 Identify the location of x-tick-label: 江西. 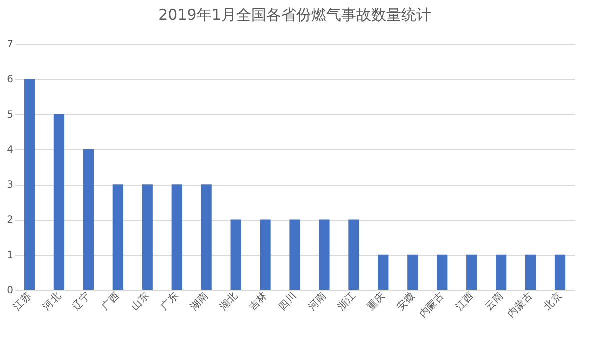
(464, 301).